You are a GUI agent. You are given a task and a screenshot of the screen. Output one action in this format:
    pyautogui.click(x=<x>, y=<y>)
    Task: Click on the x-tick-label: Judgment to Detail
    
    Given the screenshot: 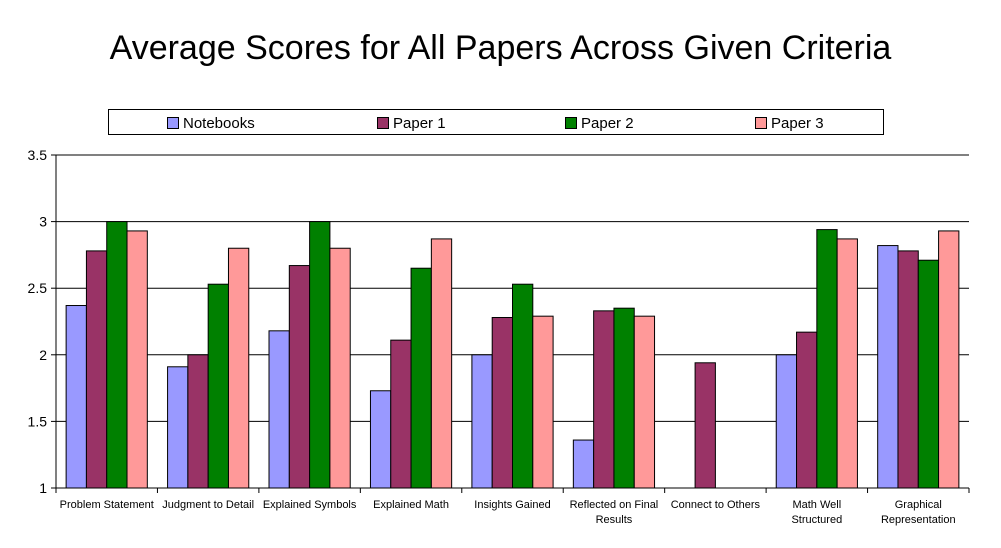 What is the action you would take?
    pyautogui.click(x=208, y=505)
    